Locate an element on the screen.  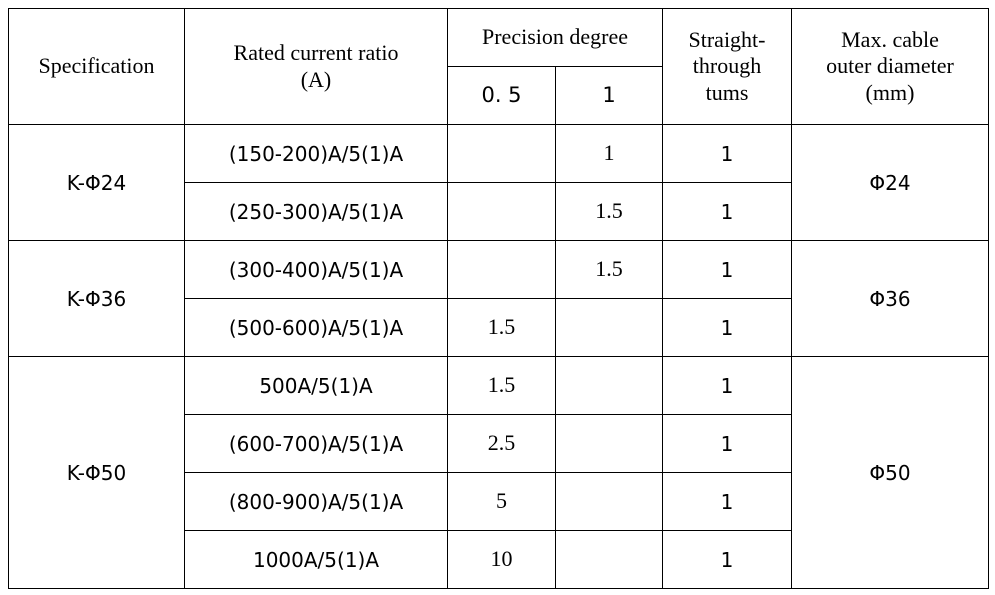
diameter-cell: Φ24 is located at coordinates (890, 182).